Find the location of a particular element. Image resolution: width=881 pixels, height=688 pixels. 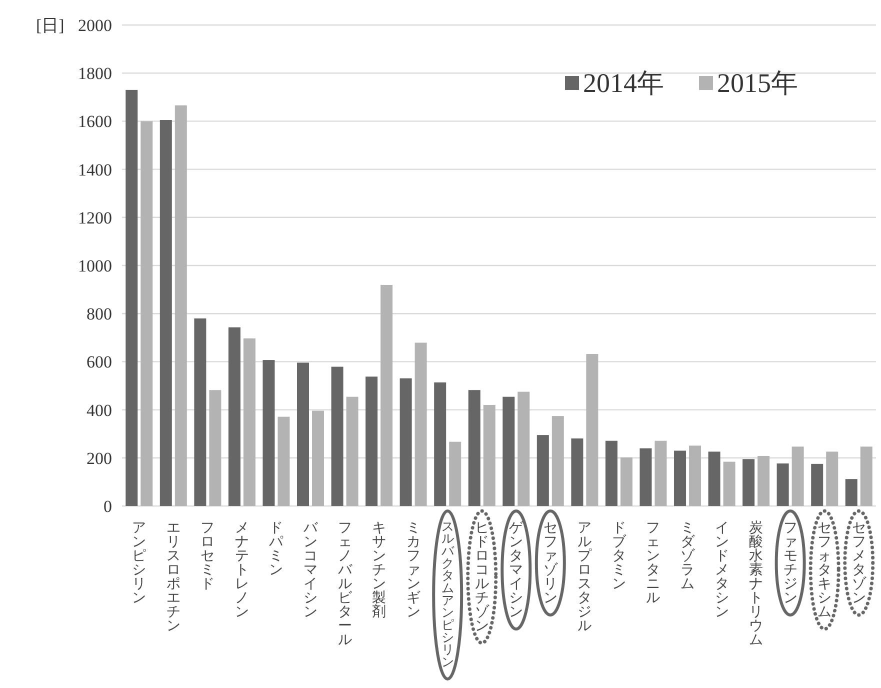

y-tick-label: 1600 is located at coordinates (95, 122).